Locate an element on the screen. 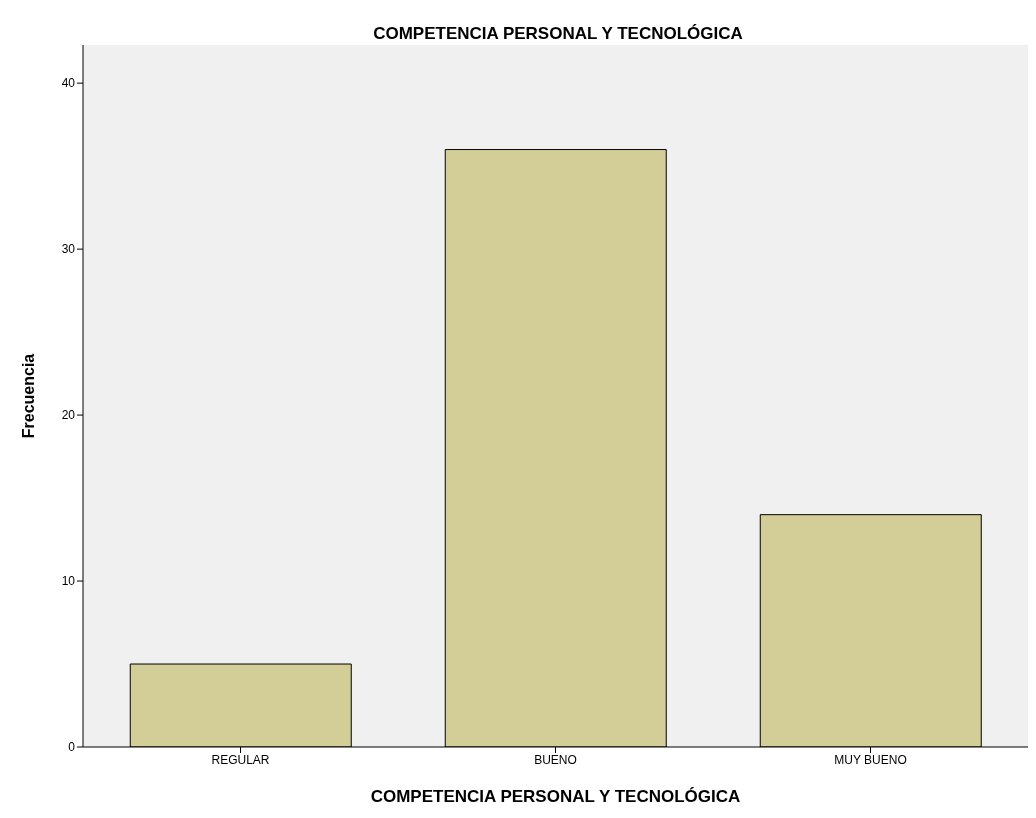  y-tick-label: 30 is located at coordinates (68, 249).